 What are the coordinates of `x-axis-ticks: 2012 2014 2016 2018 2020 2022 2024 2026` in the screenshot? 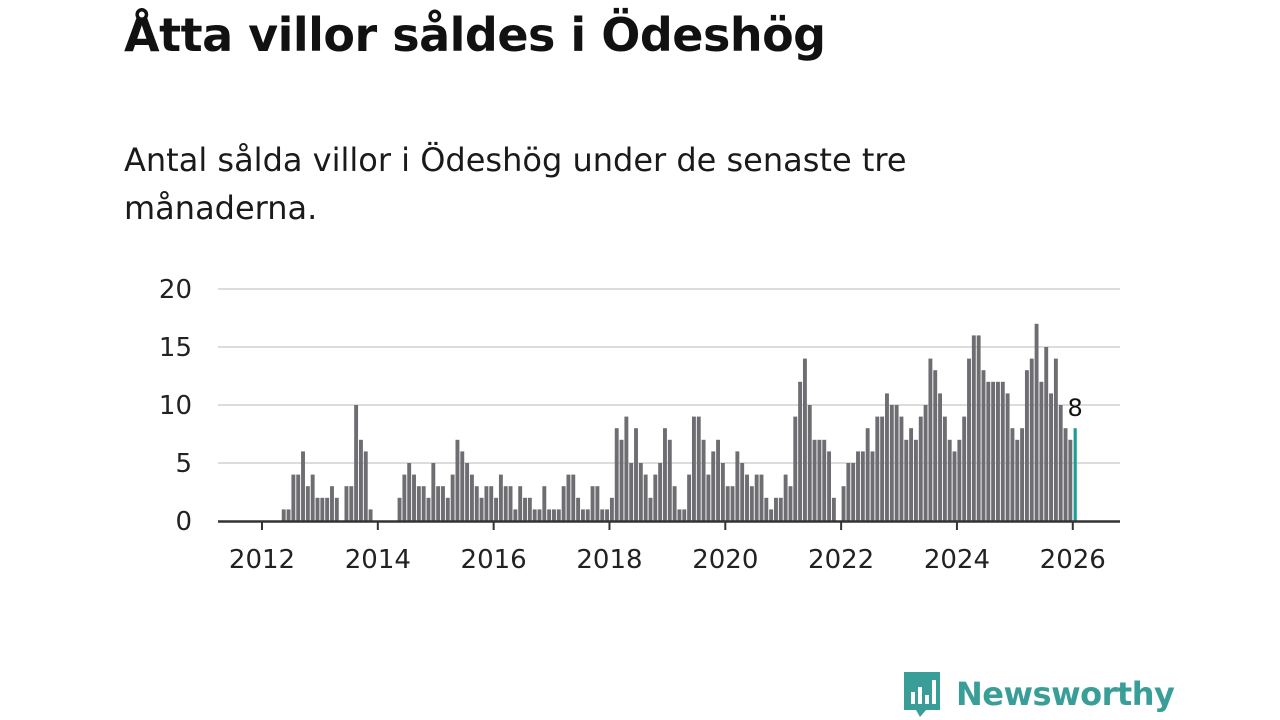 It's located at (667, 548).